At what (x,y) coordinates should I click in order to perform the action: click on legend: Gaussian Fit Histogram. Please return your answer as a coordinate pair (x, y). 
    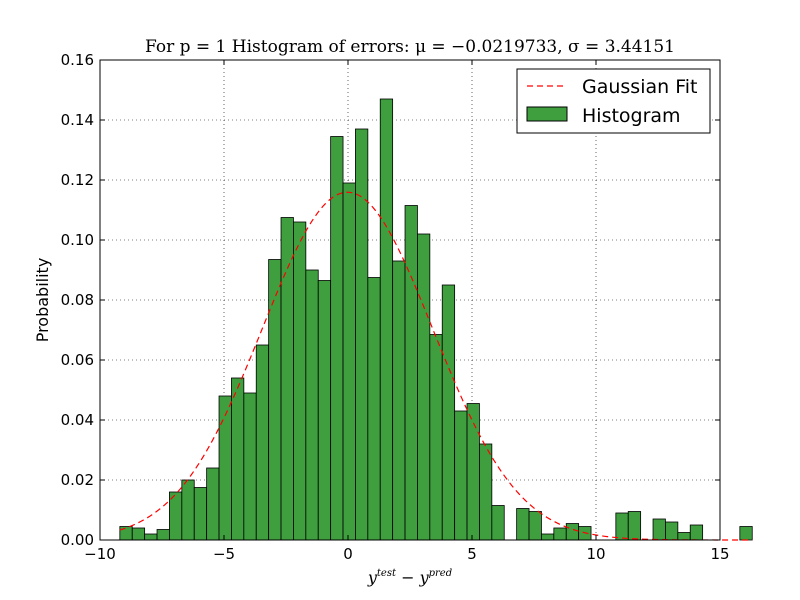
    Looking at the image, I should click on (613, 101).